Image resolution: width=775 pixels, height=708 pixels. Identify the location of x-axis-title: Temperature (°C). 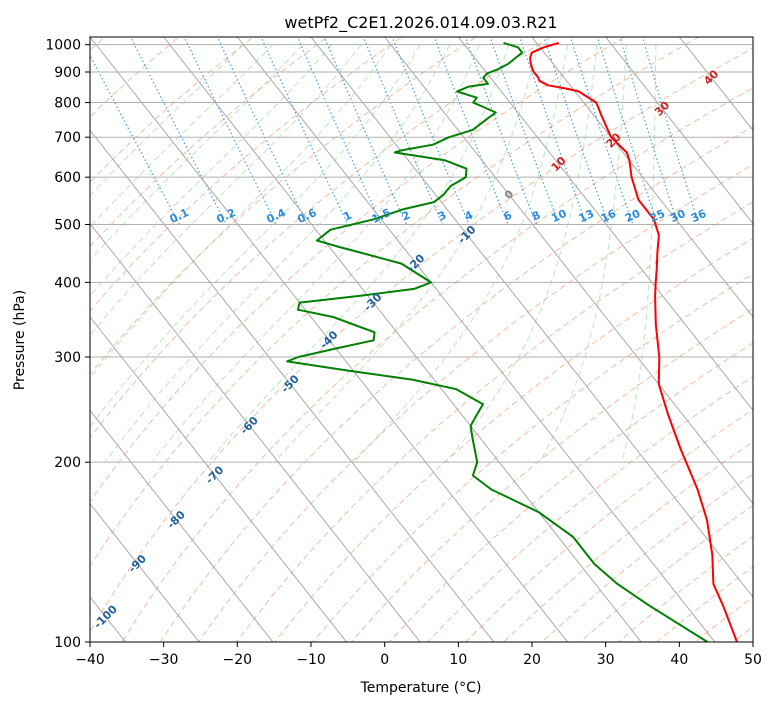
(421, 688).